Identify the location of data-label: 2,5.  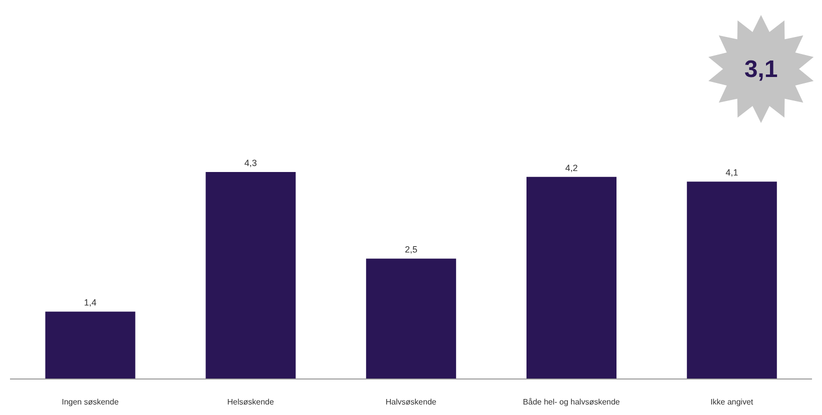
(411, 249).